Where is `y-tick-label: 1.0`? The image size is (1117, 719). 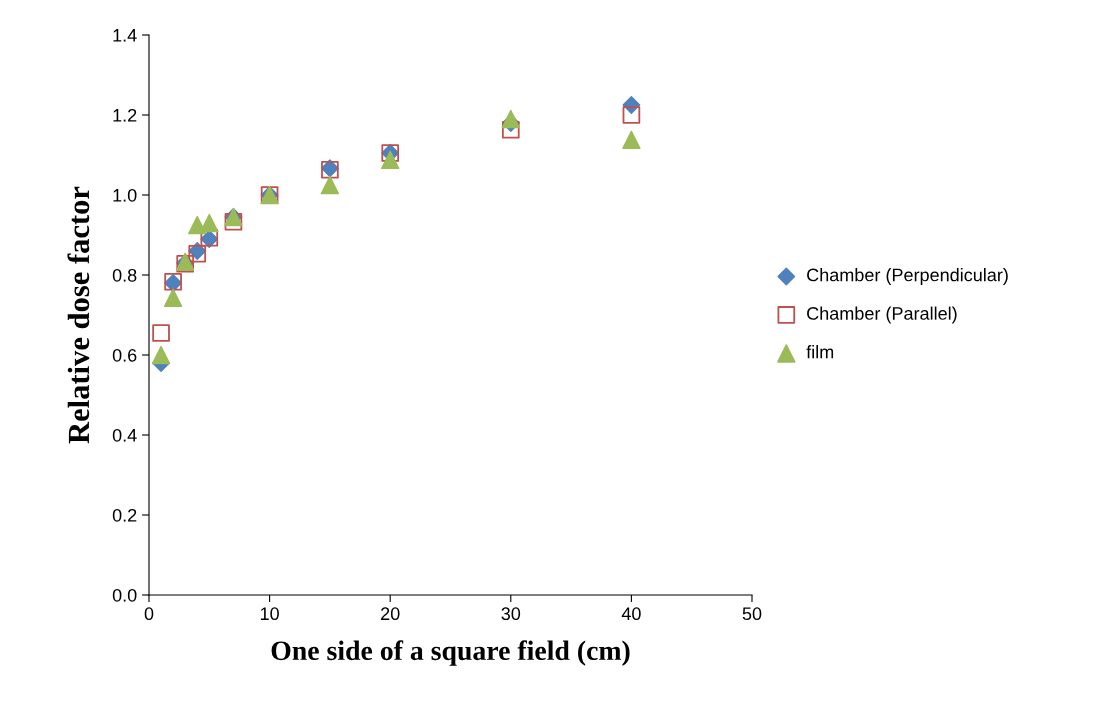
y-tick-label: 1.0 is located at coordinates (125, 195).